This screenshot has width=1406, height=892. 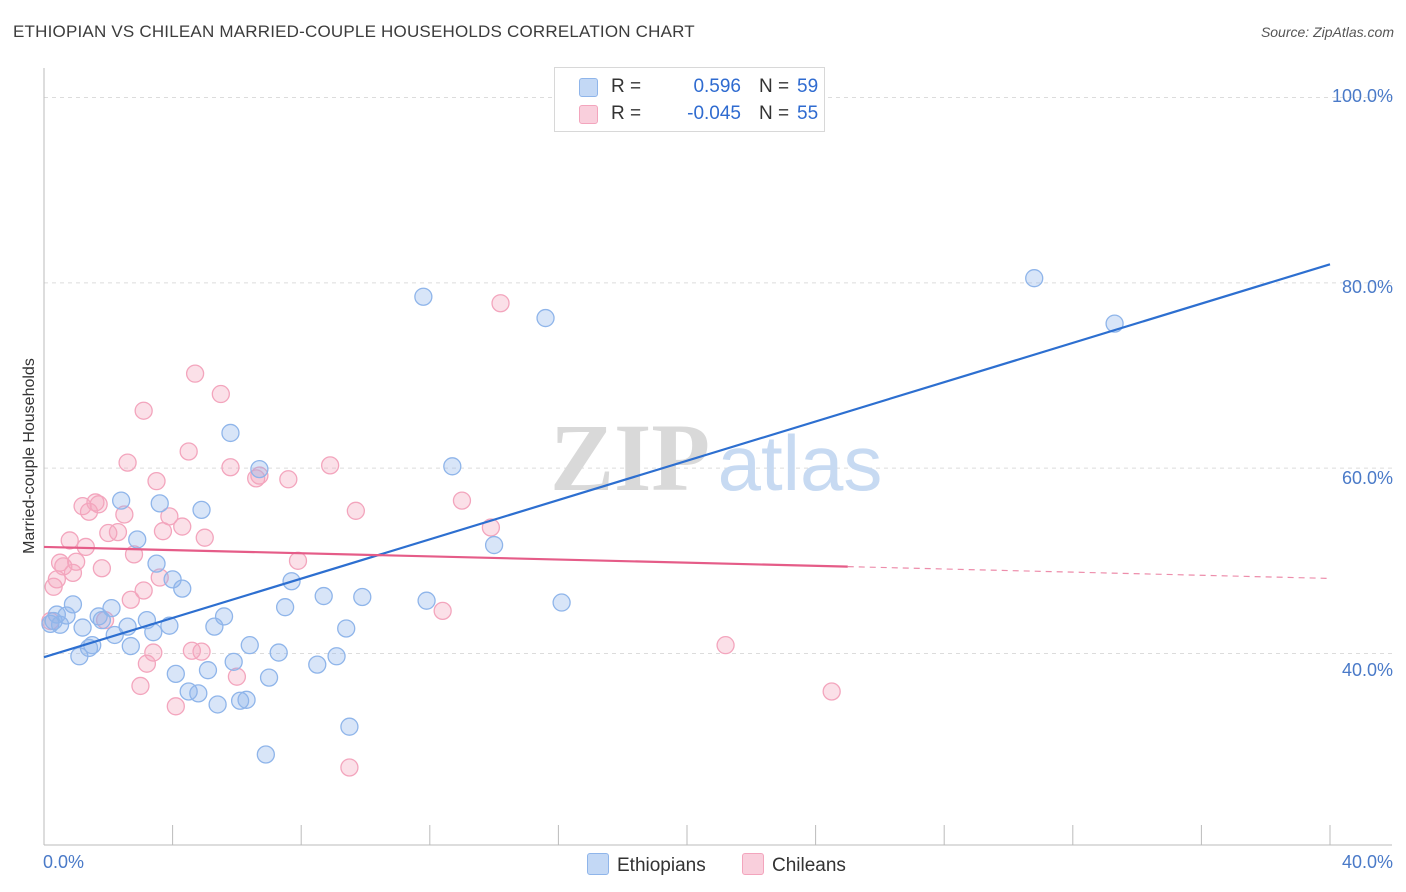 What do you see at coordinates (661, 865) in the screenshot?
I see `legend-label-ethiopians: Ethiopians` at bounding box center [661, 865].